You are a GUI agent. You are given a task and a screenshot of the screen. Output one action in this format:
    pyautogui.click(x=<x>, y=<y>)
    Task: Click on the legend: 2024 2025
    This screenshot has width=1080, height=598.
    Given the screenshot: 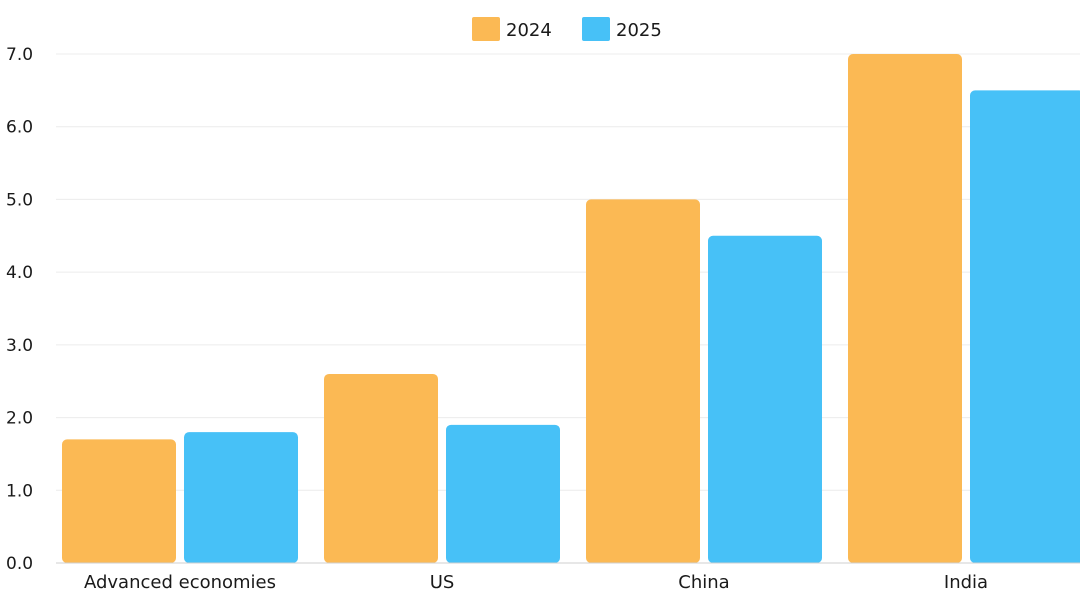 What is the action you would take?
    pyautogui.click(x=567, y=29)
    